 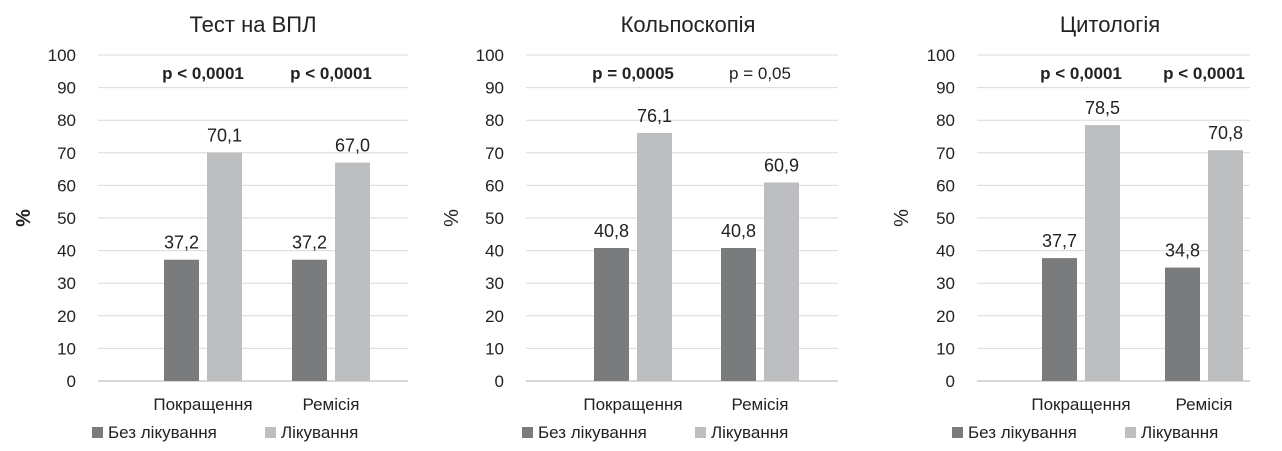 I want to click on data-label: 67,0, so click(x=352, y=146).